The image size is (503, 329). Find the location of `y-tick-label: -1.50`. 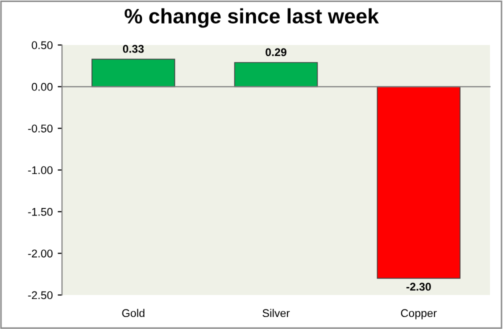

y-tick-label: -1.50 is located at coordinates (40, 212).